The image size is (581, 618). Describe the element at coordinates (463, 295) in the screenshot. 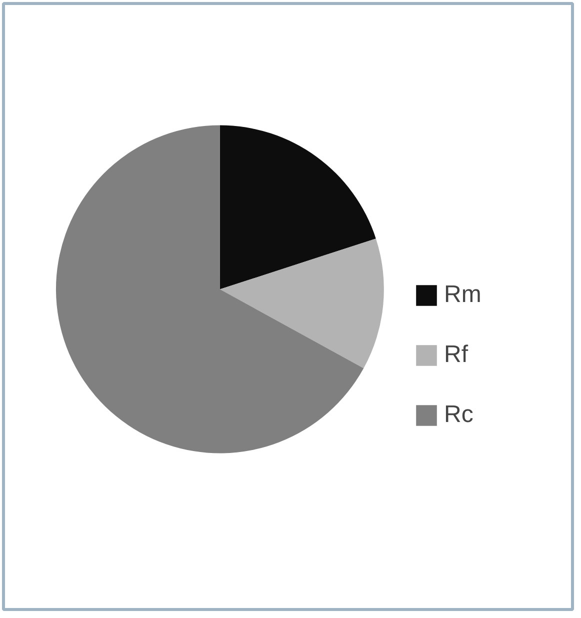

I see `legend-label: Rm` at that location.